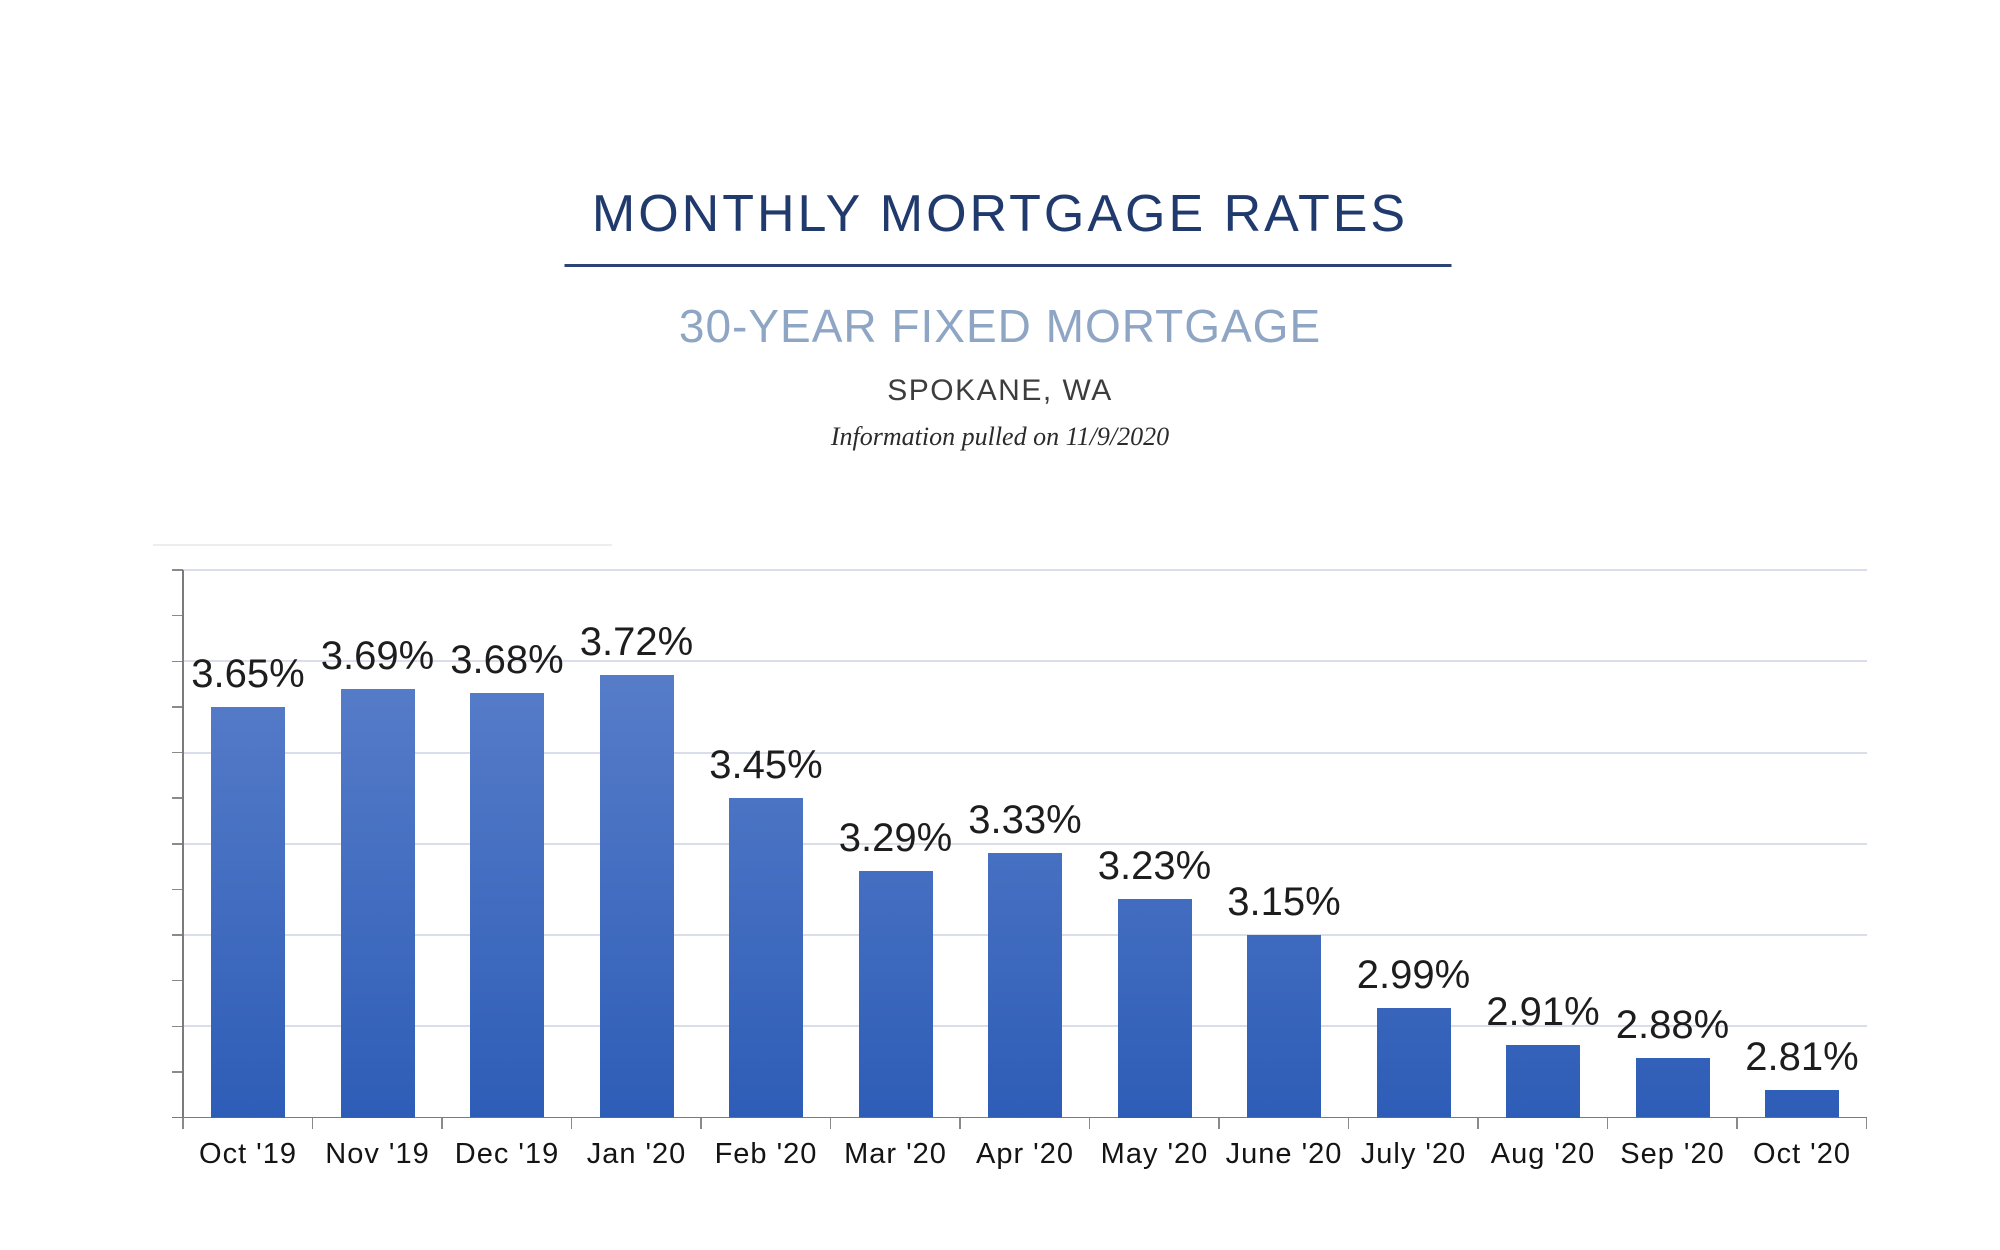 The width and height of the screenshot is (2000, 1250). What do you see at coordinates (1802, 1057) in the screenshot?
I see `bar-value-label: 2.81%` at bounding box center [1802, 1057].